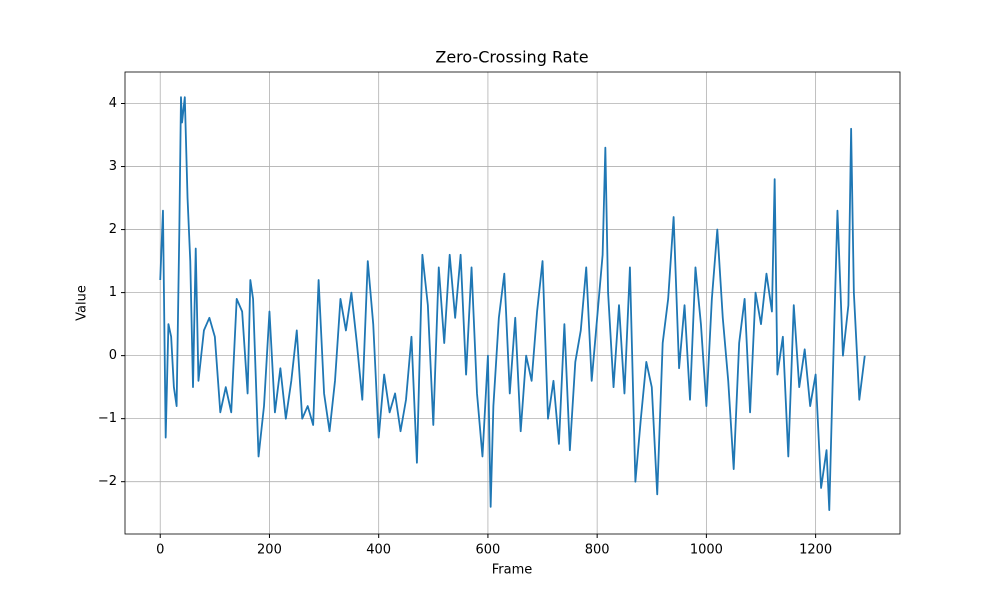  I want to click on y-tick-label: −1, so click(107, 418).